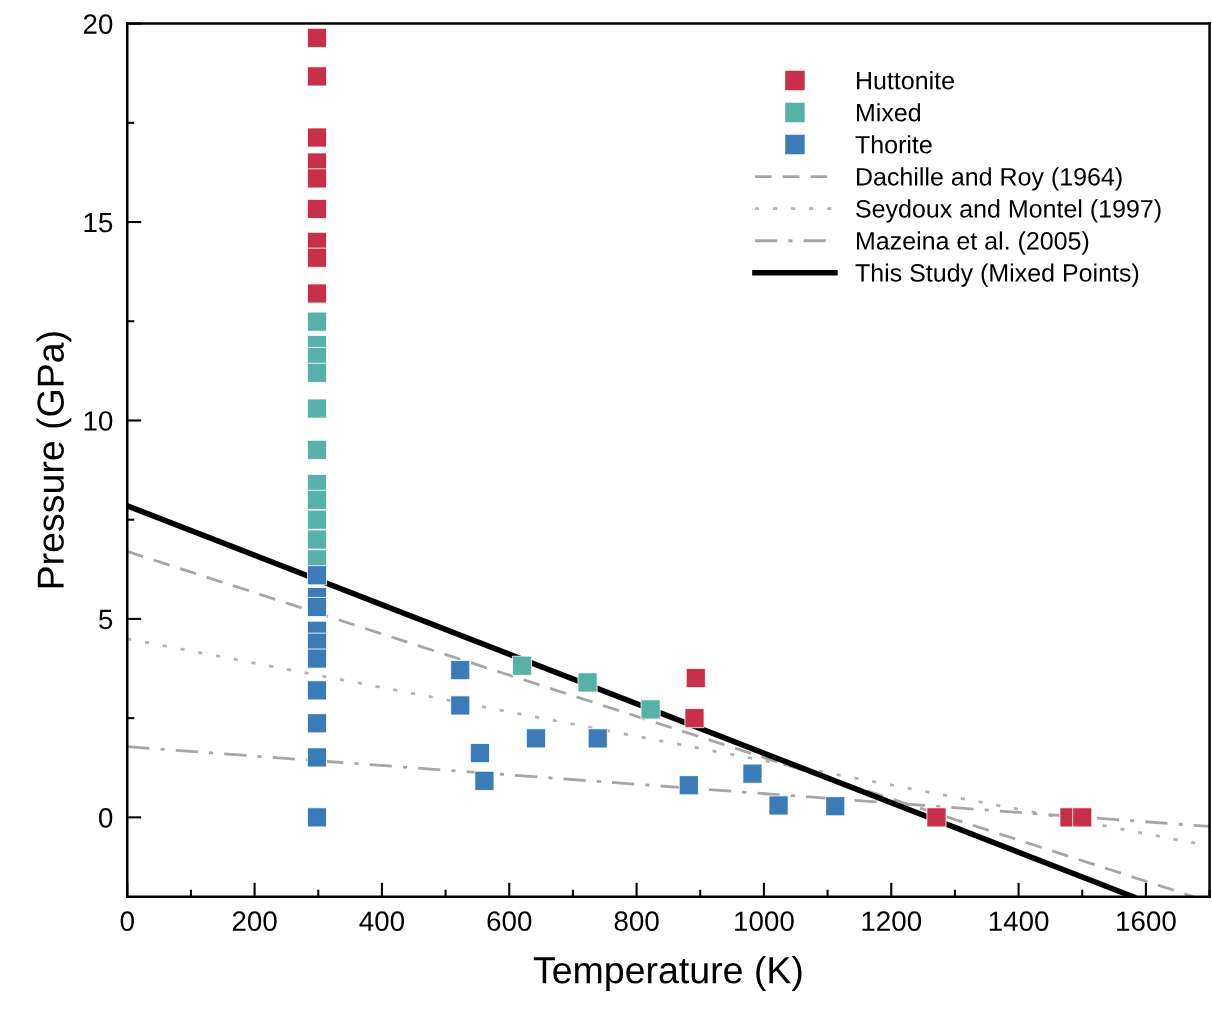 Image resolution: width=1212 pixels, height=1026 pixels. I want to click on legend-label: Huttonite, so click(905, 80).